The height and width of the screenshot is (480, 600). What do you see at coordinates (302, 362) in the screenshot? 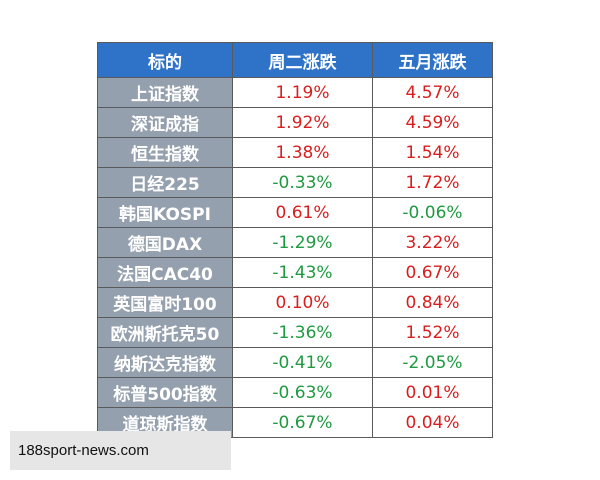
I see `tuesday-change-value: -0.41%` at bounding box center [302, 362].